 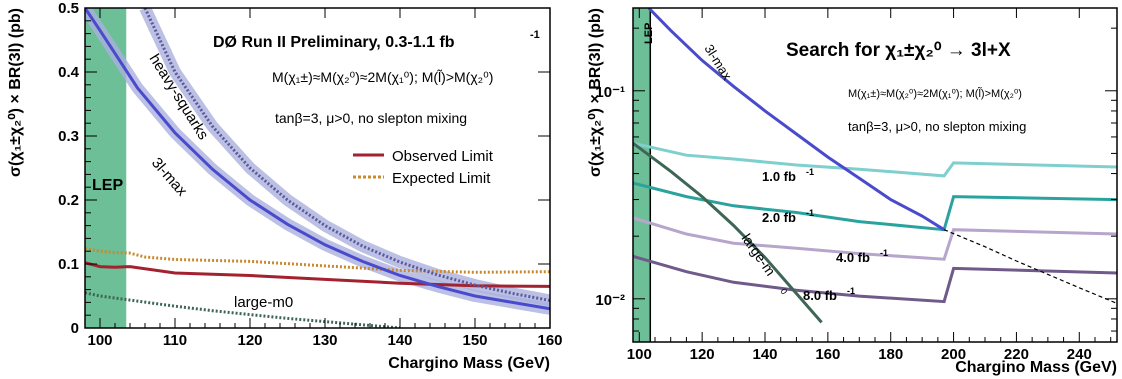 I want to click on x-tick-label: 130, so click(x=324, y=340).